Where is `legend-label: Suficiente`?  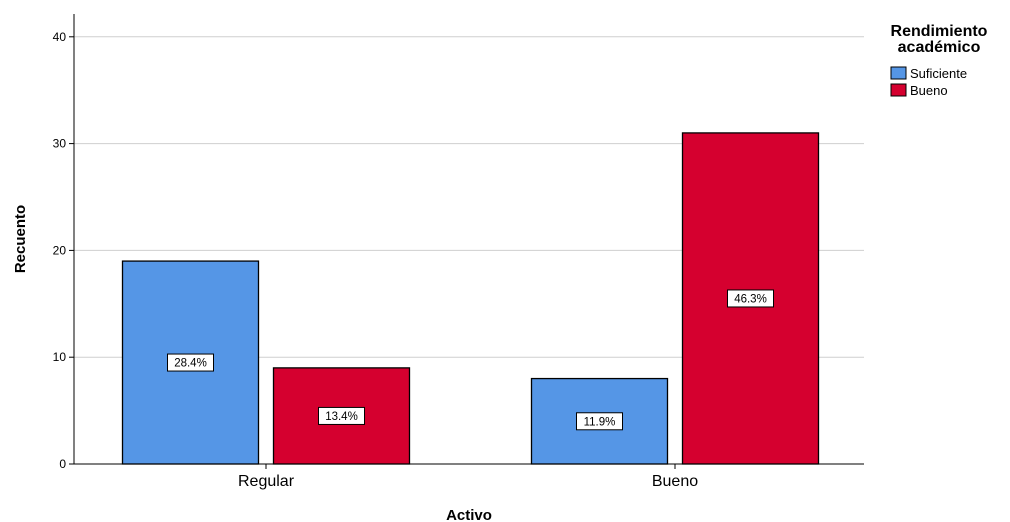
legend-label: Suficiente is located at coordinates (938, 73).